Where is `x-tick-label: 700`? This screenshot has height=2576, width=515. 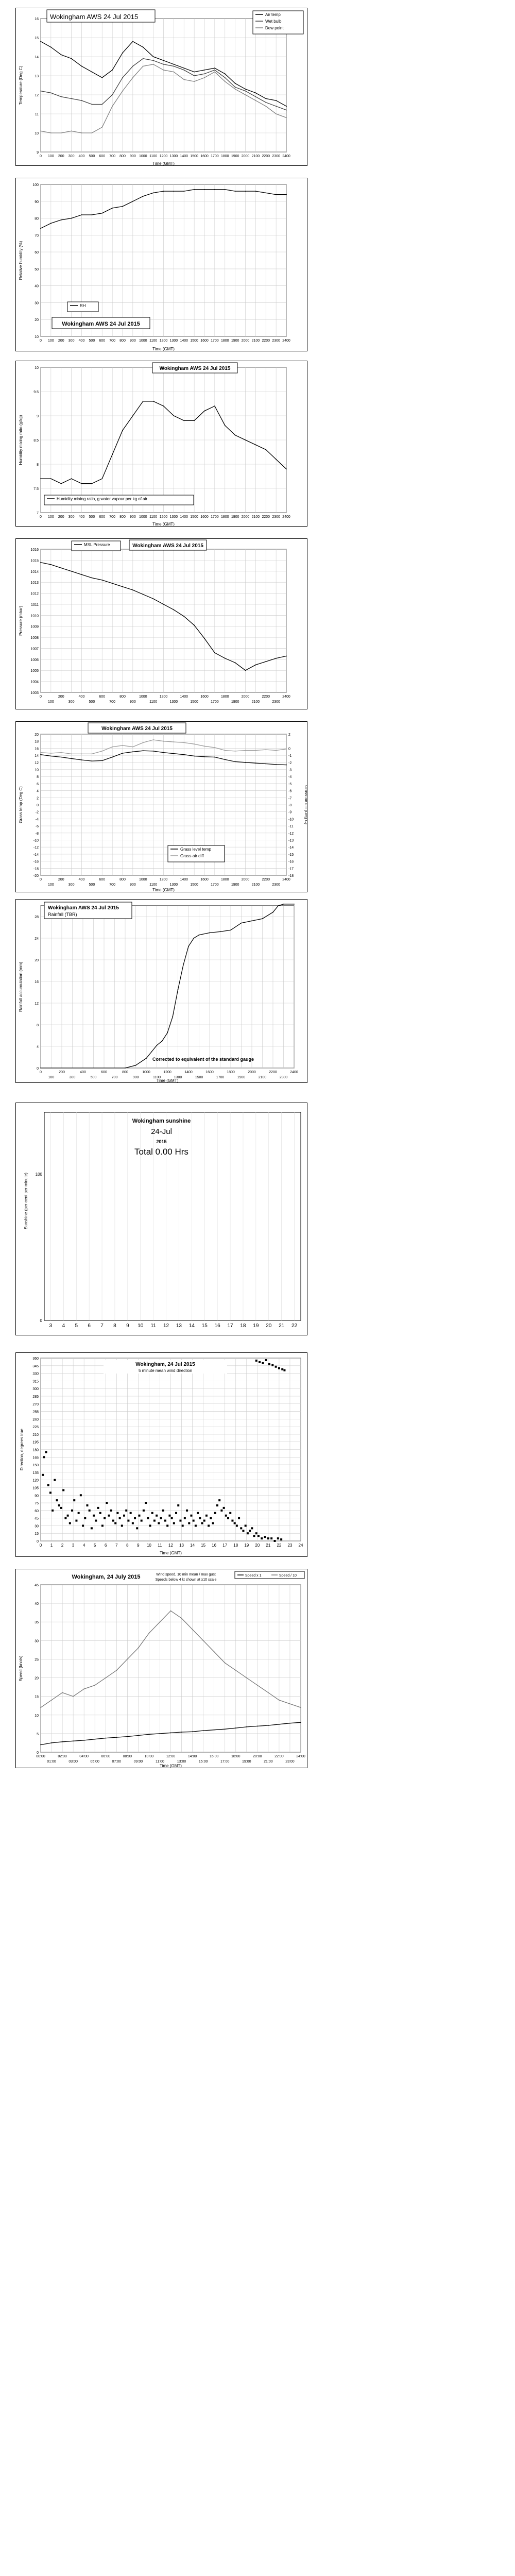 x-tick-label: 700 is located at coordinates (112, 517).